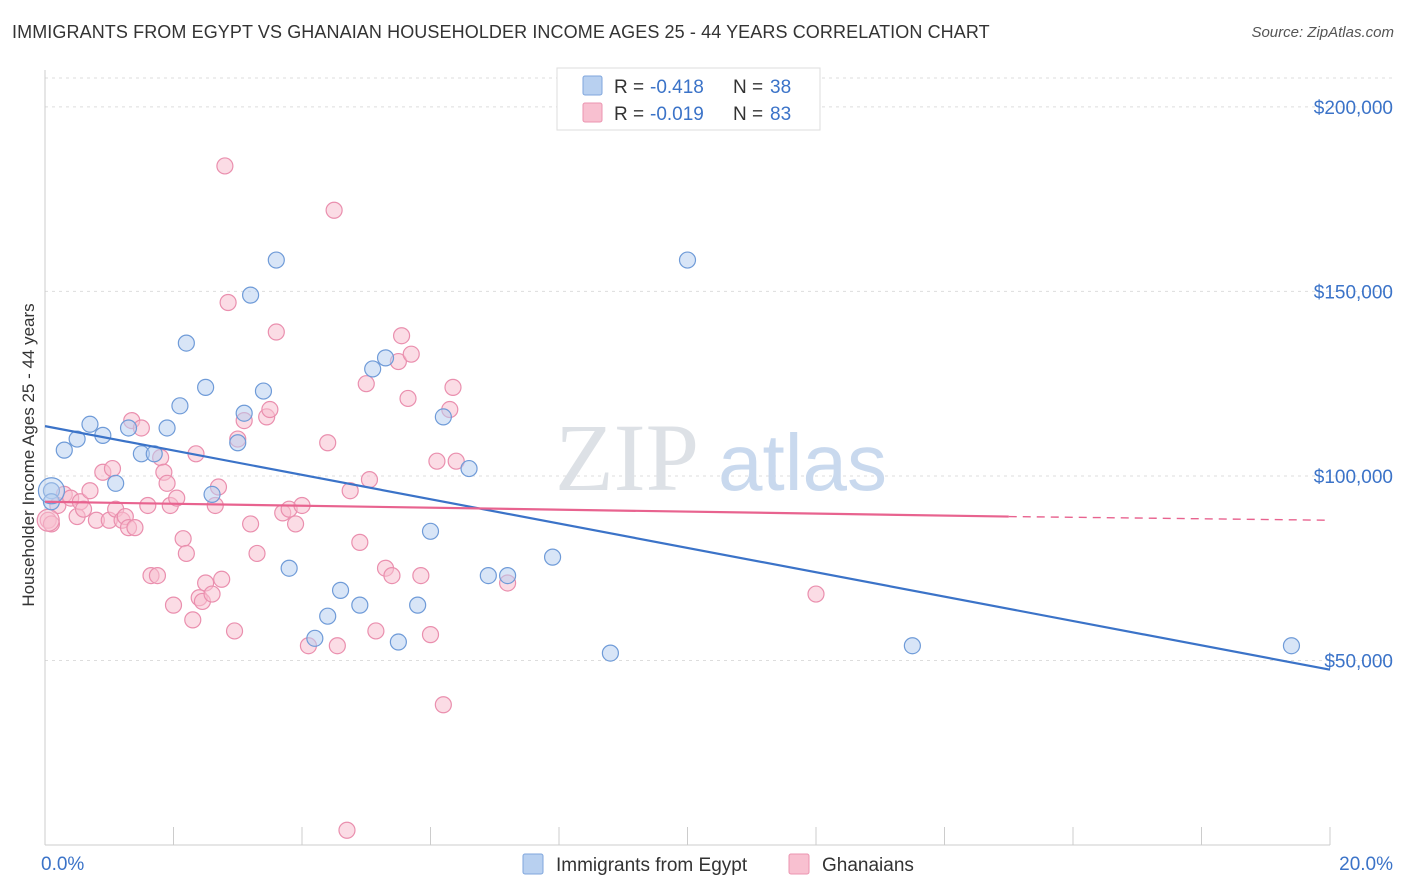 The image size is (1406, 892). I want to click on legend-swatch-ghanaians, so click(799, 864).